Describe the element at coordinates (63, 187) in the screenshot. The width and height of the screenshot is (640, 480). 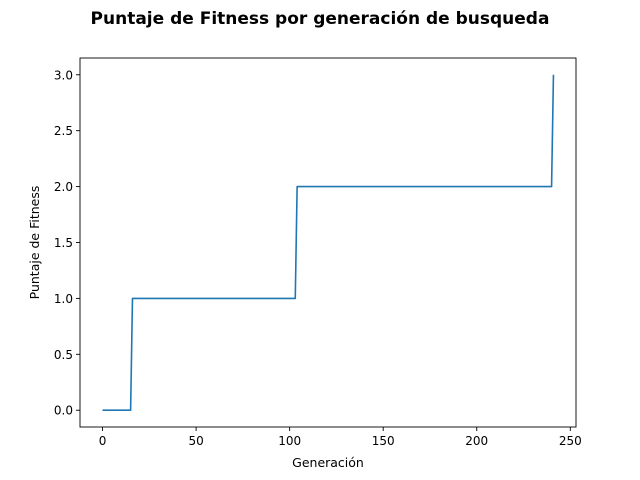
I see `y-tick-label: 2.0` at that location.